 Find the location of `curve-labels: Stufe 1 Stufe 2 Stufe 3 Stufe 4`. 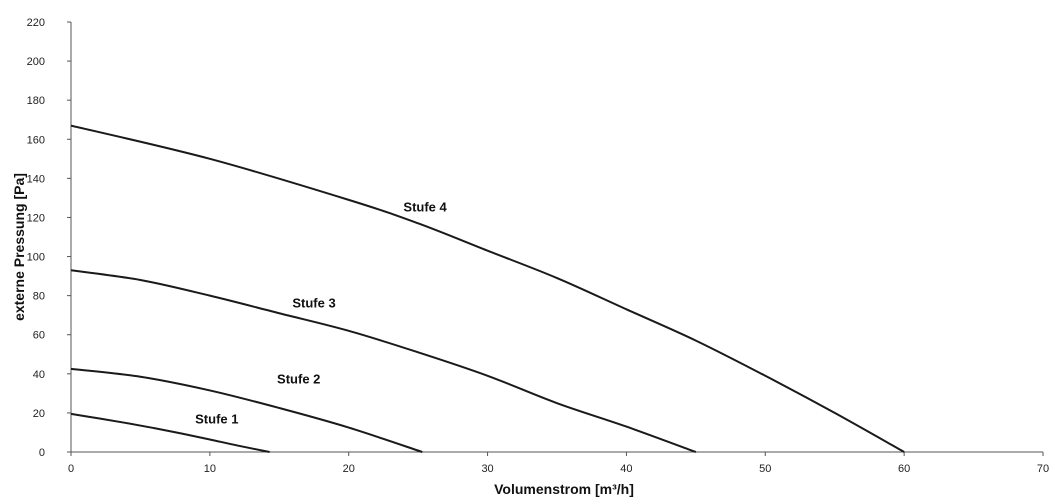

curve-labels: Stufe 1 Stufe 2 Stufe 3 Stufe 4 is located at coordinates (321, 313).